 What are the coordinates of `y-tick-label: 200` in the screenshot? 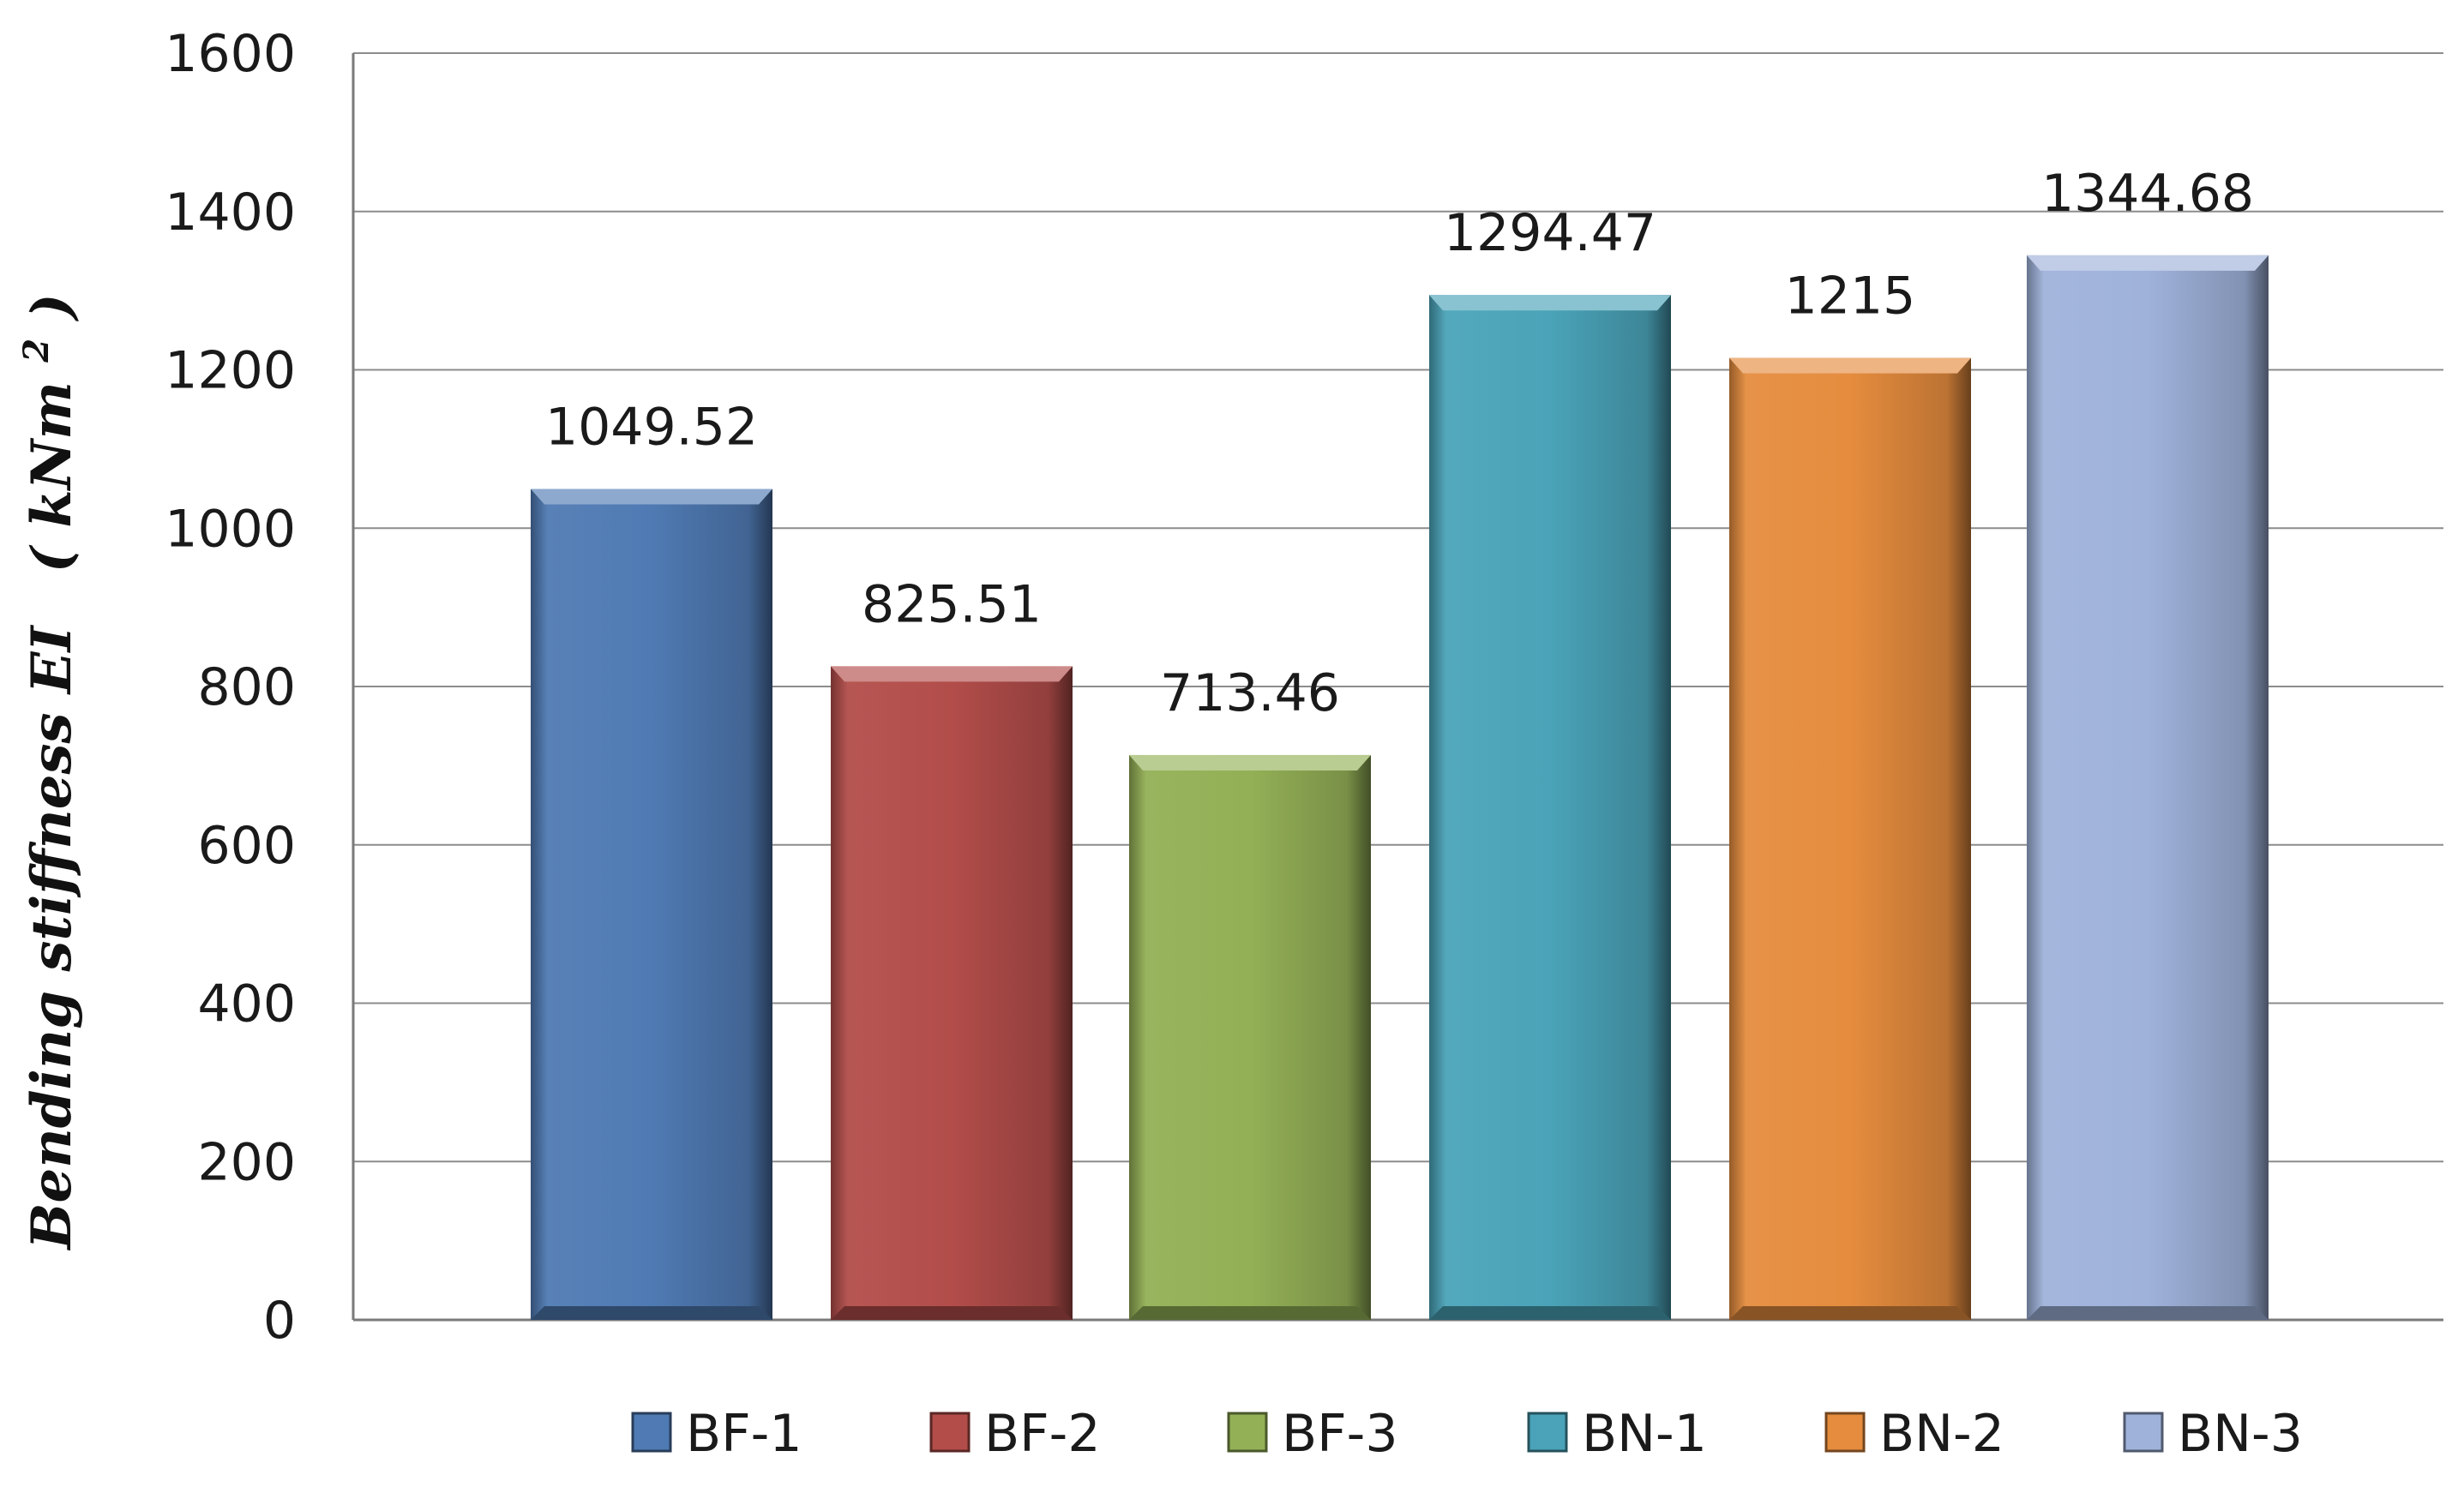 It's located at (246, 1162).